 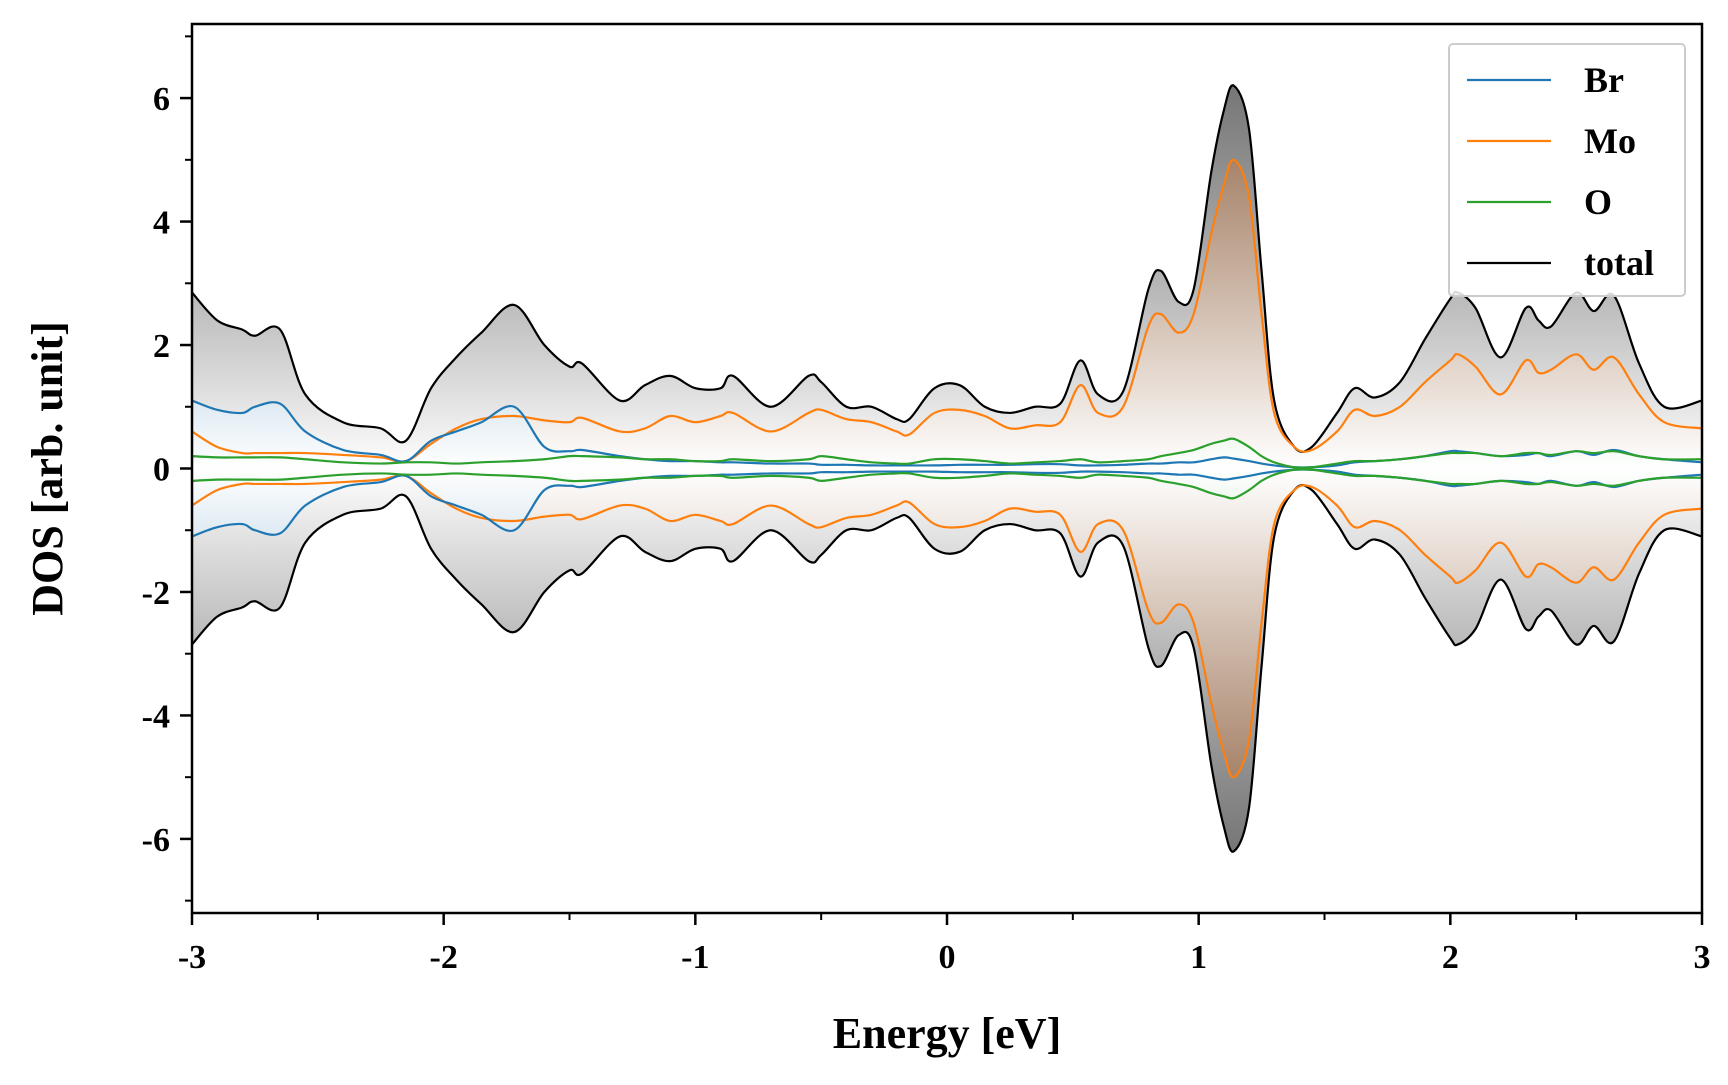 I want to click on x-tick-label: 0, so click(x=947, y=957).